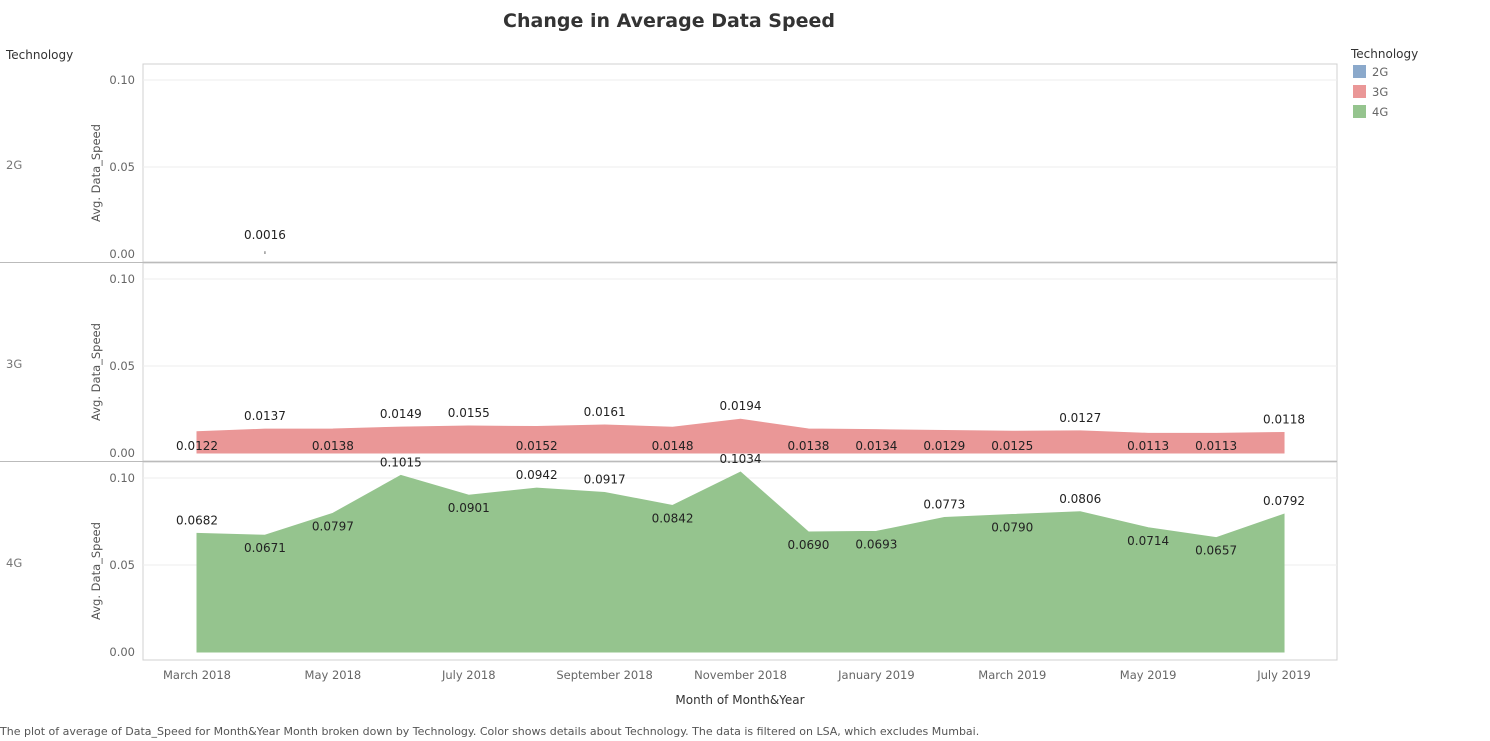 The height and width of the screenshot is (741, 1490). Describe the element at coordinates (739, 700) in the screenshot. I see `x-axis-label: Month of Month&Year` at that location.